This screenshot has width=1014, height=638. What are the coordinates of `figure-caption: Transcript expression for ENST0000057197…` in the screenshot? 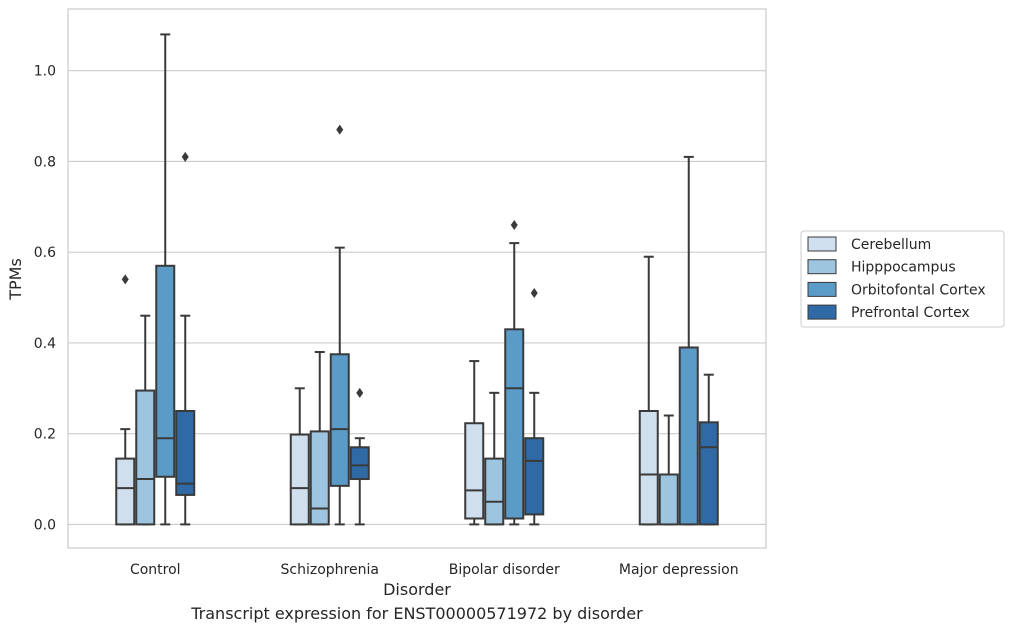 It's located at (417, 613).